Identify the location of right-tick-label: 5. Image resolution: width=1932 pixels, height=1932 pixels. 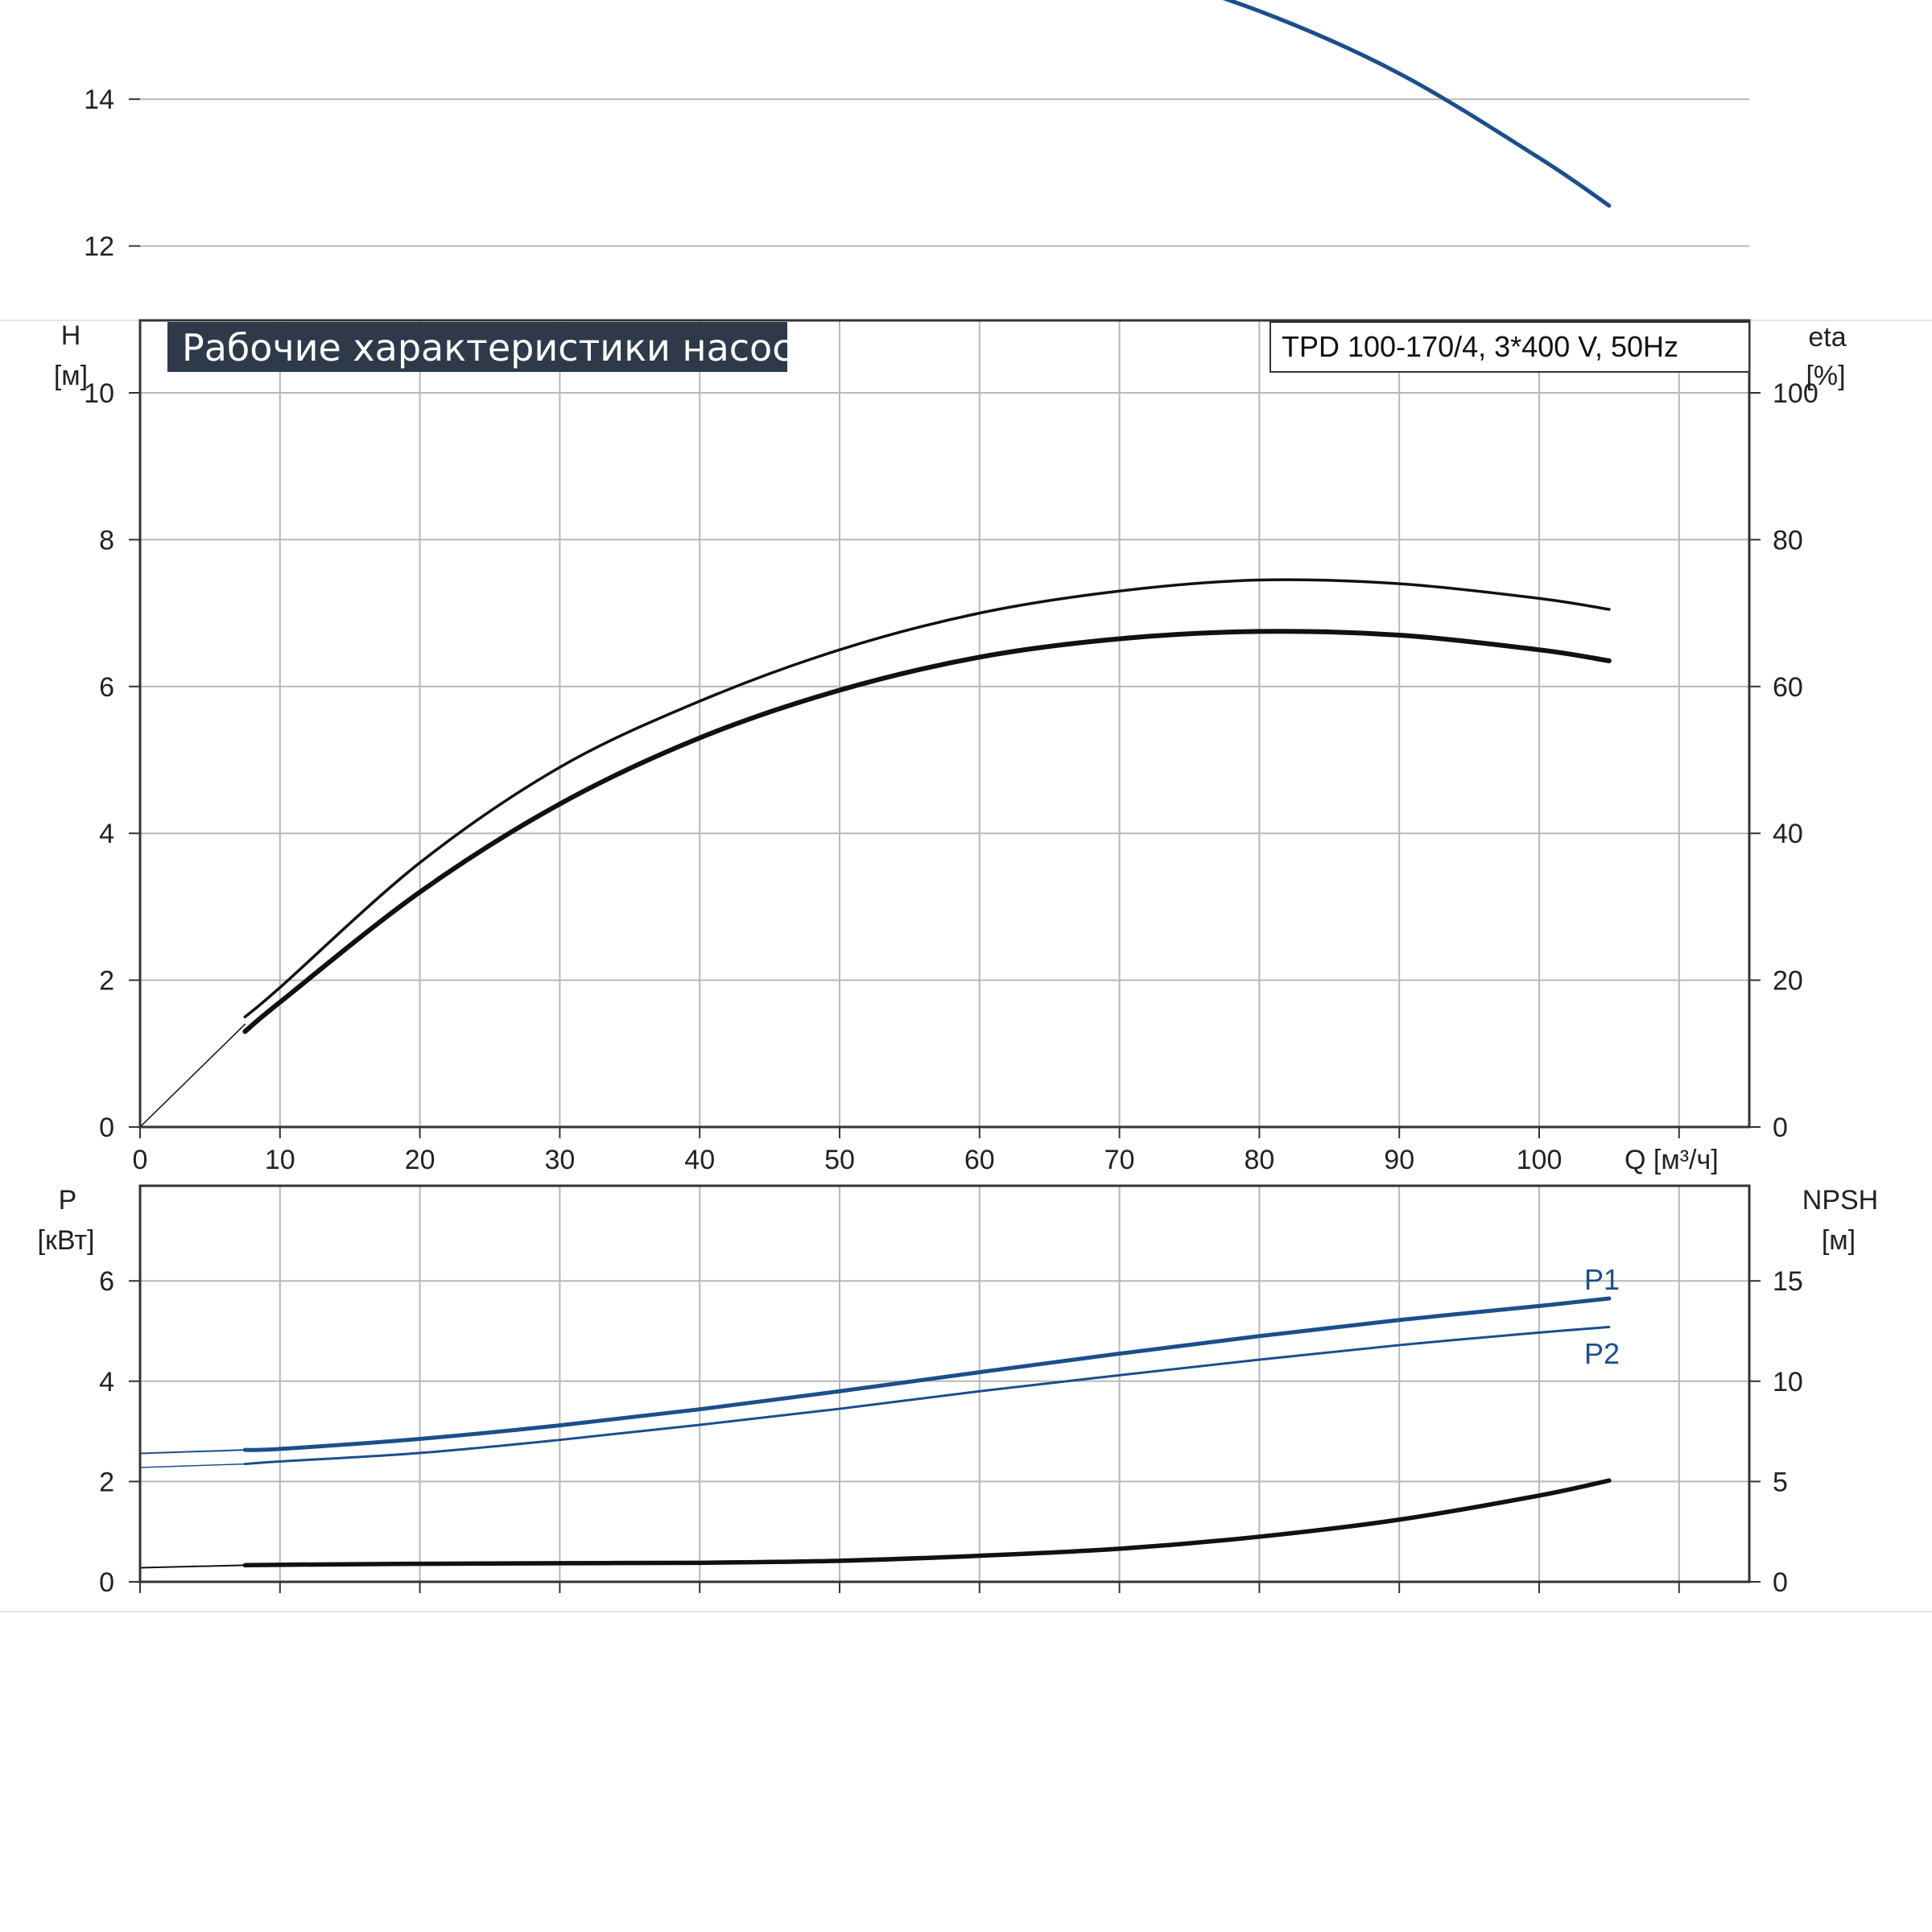
(1780, 1482).